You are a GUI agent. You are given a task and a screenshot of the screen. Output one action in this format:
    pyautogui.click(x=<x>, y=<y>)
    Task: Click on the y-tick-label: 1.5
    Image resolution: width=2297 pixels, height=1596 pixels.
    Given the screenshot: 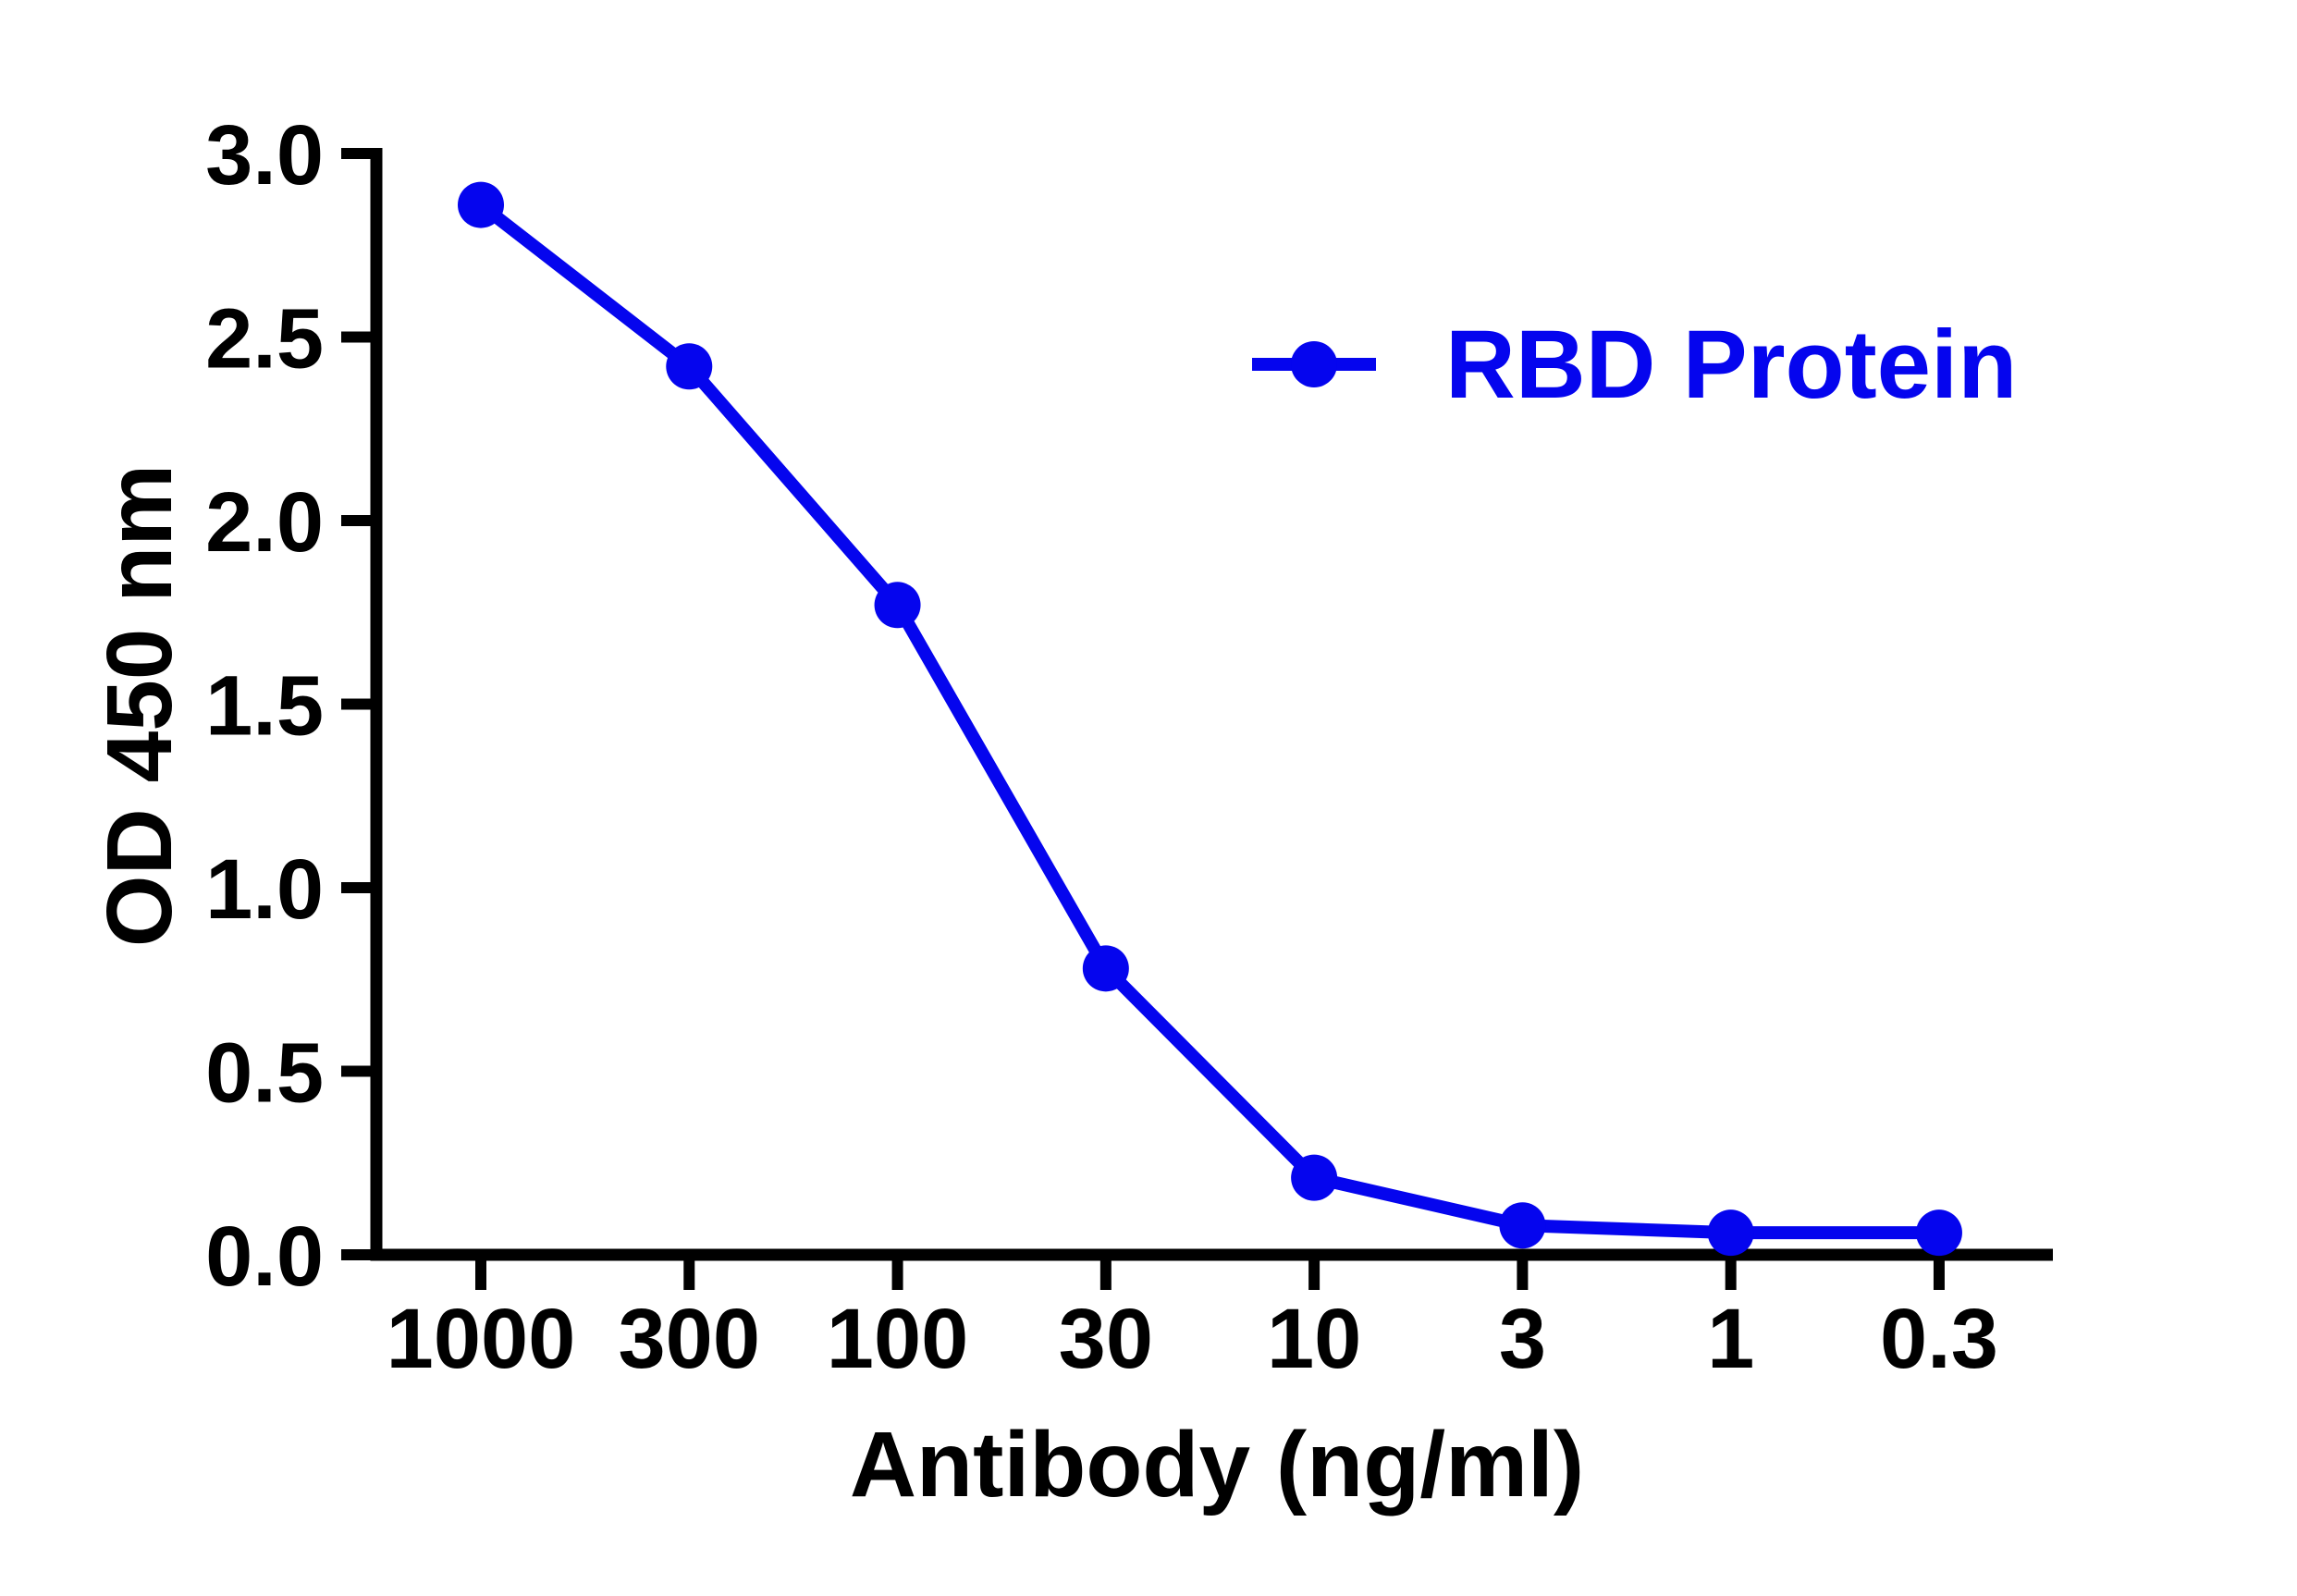 What is the action you would take?
    pyautogui.click(x=264, y=706)
    